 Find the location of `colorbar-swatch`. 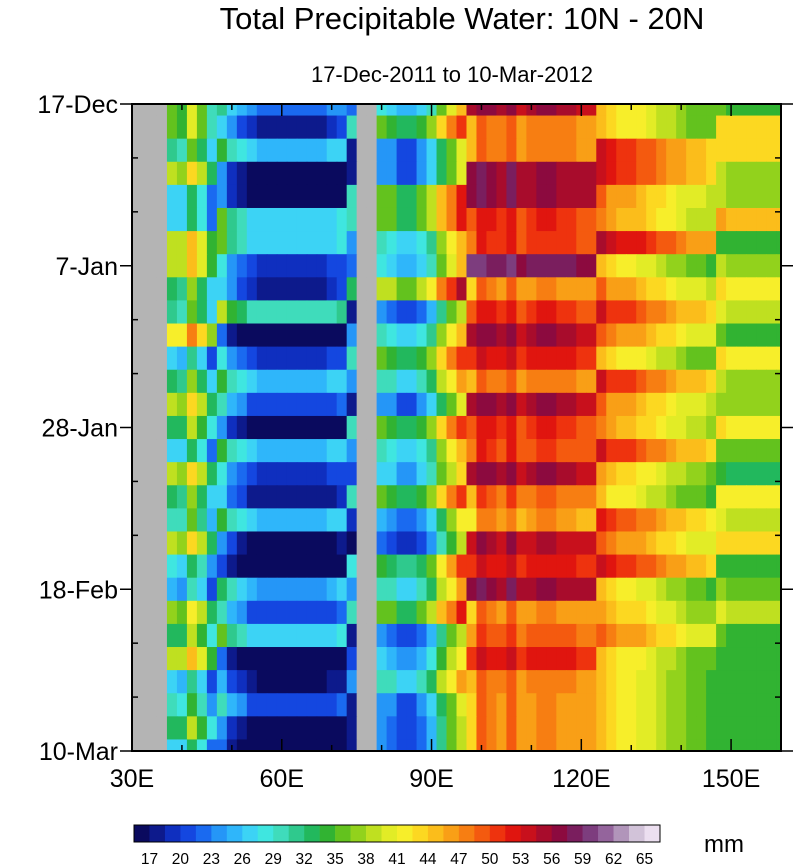

colorbar-swatch is located at coordinates (575, 833).